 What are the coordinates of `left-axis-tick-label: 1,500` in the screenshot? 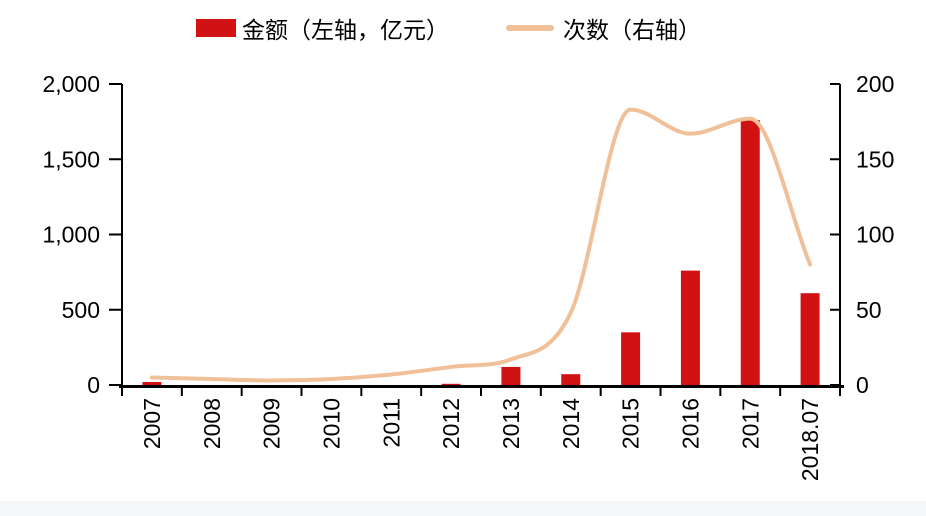 It's located at (71, 159).